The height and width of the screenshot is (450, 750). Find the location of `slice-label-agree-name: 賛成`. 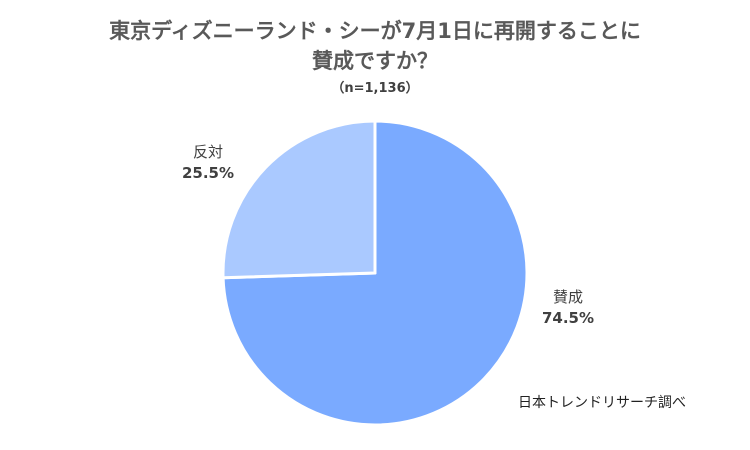

slice-label-agree-name: 賛成 is located at coordinates (567, 297).